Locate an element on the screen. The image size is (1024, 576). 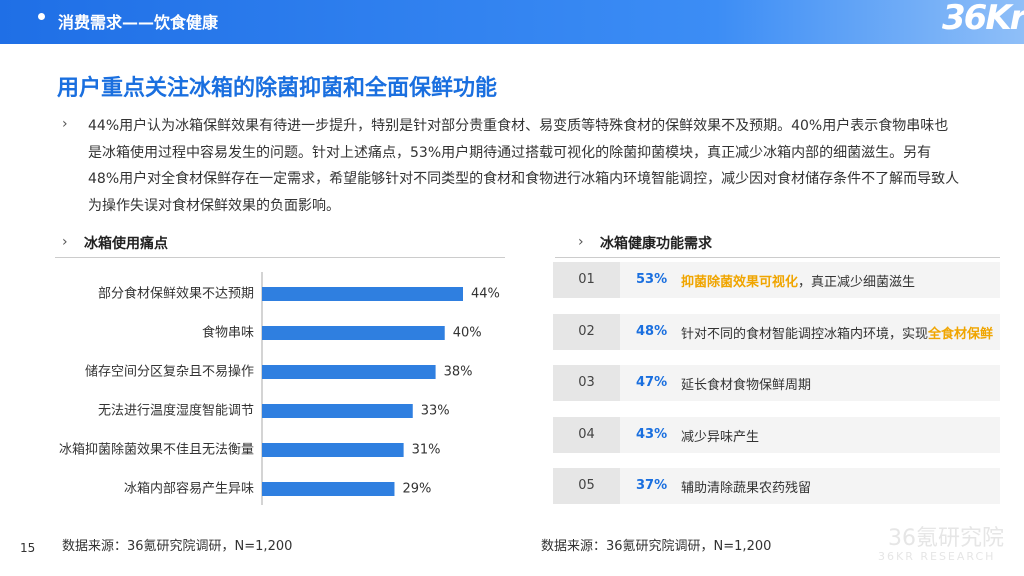
highlight-text: 抑菌除菌效果可视化 is located at coordinates (740, 282).